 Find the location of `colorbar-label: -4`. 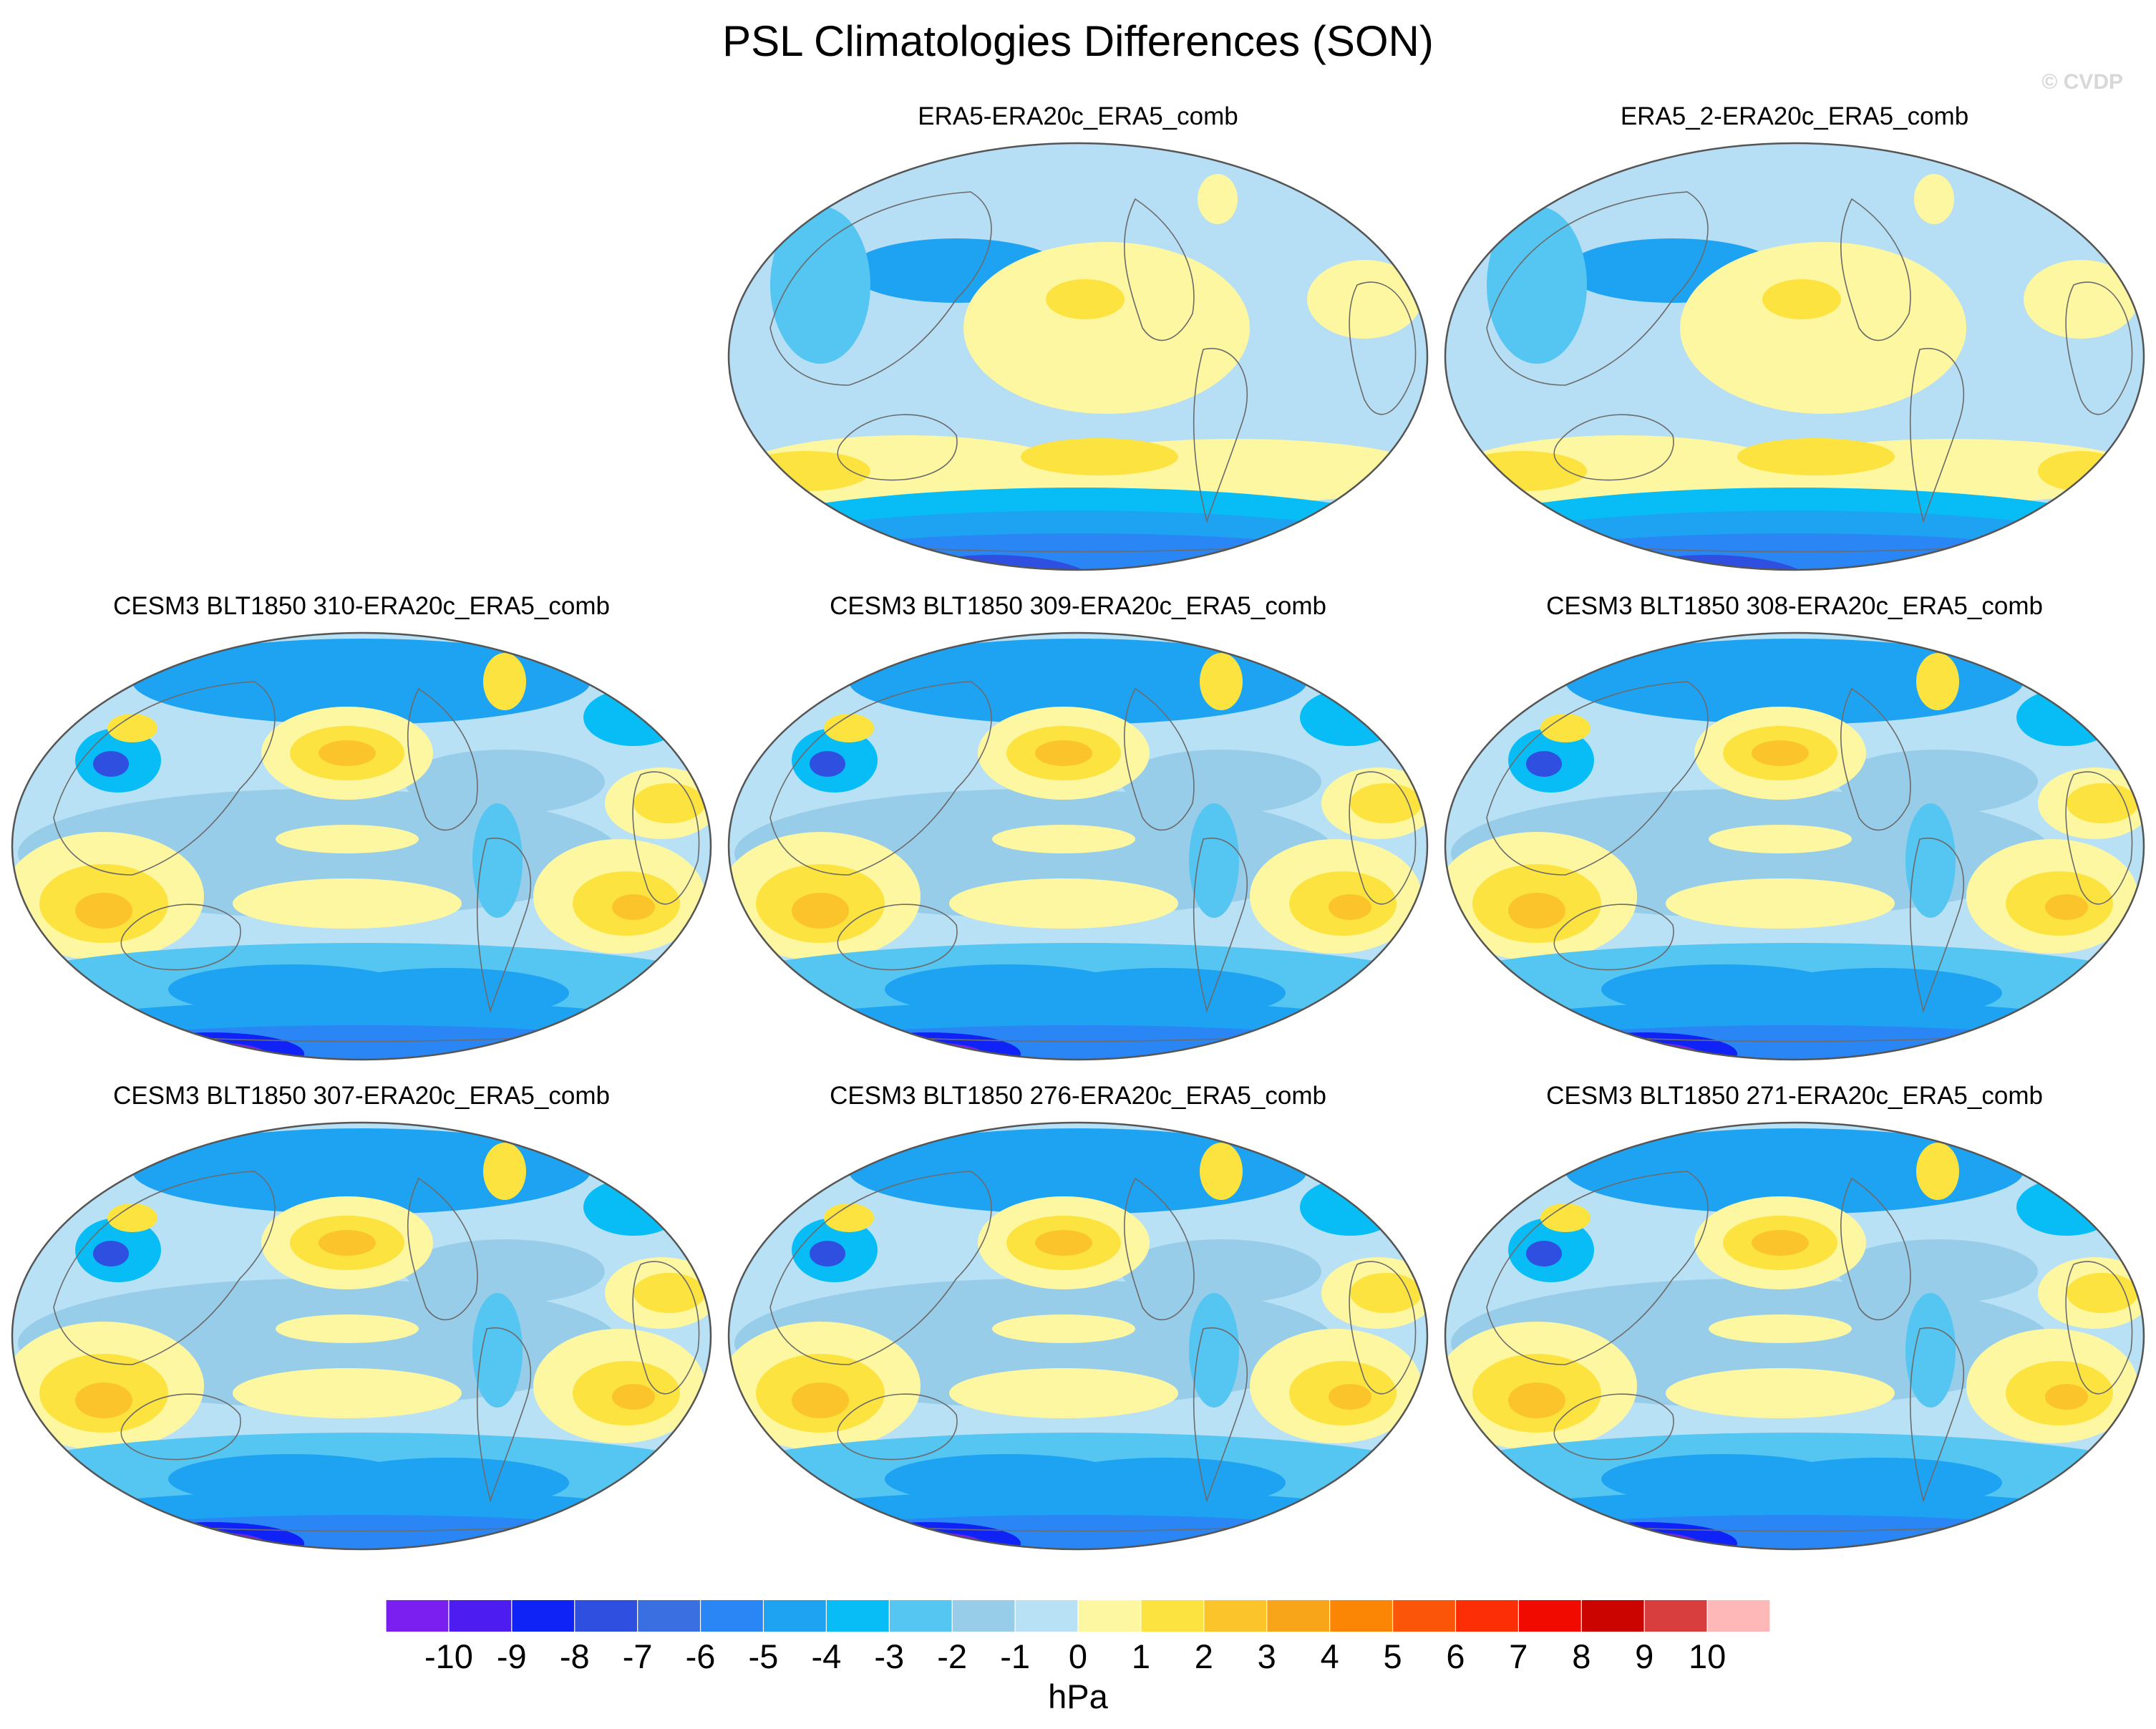

colorbar-label: -4 is located at coordinates (826, 1656).